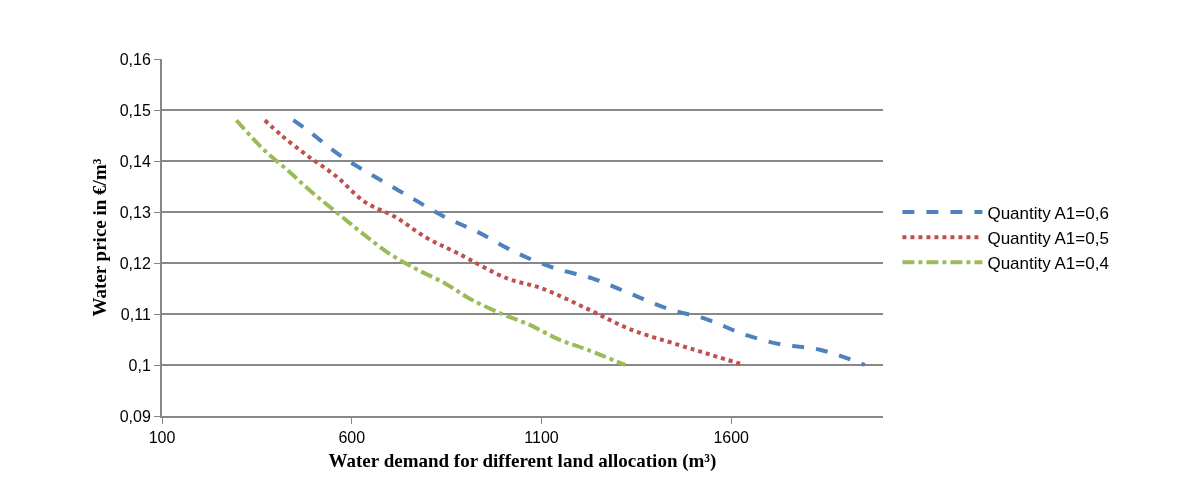 This screenshot has width=1181, height=499. What do you see at coordinates (1048, 238) in the screenshot?
I see `legend-label: Quantity A1=0,5` at bounding box center [1048, 238].